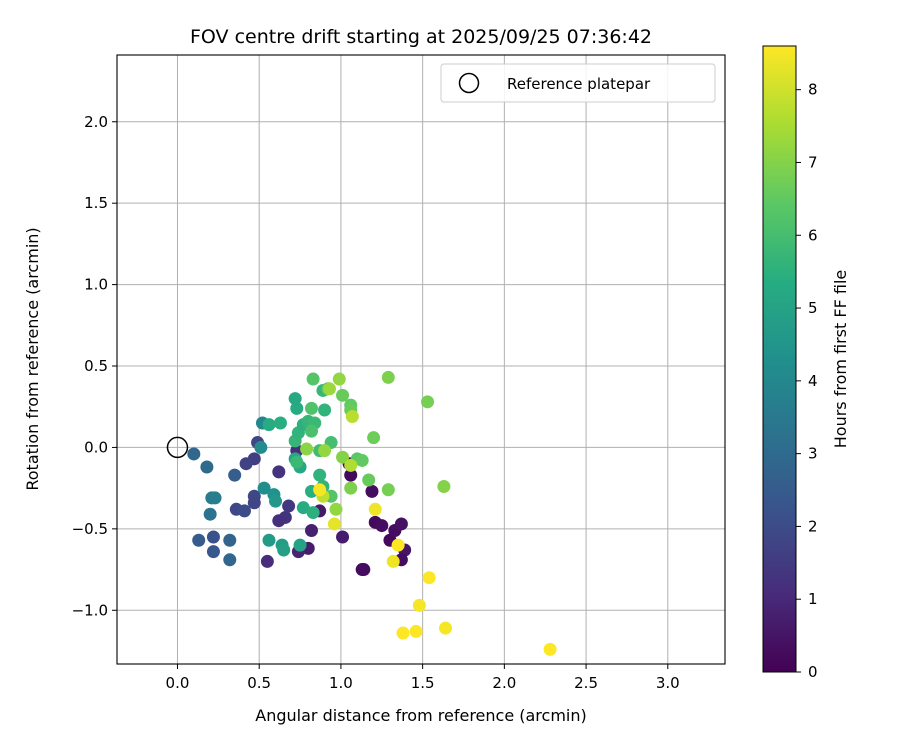 This screenshot has width=900, height=754. I want to click on x-tick-label: 1.5, so click(423, 683).